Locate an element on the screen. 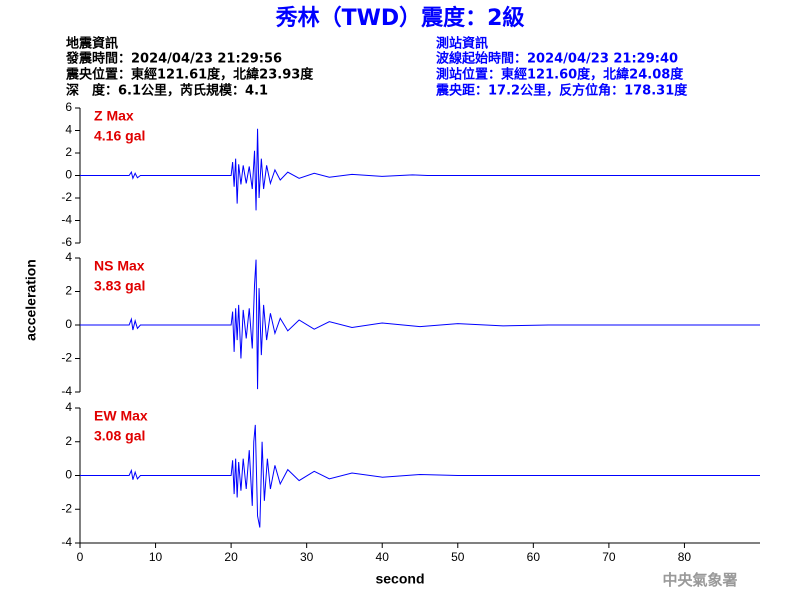 Image resolution: width=800 pixels, height=600 pixels. info: 發震時間：2024/04/23 21:29:56 is located at coordinates (173, 59).